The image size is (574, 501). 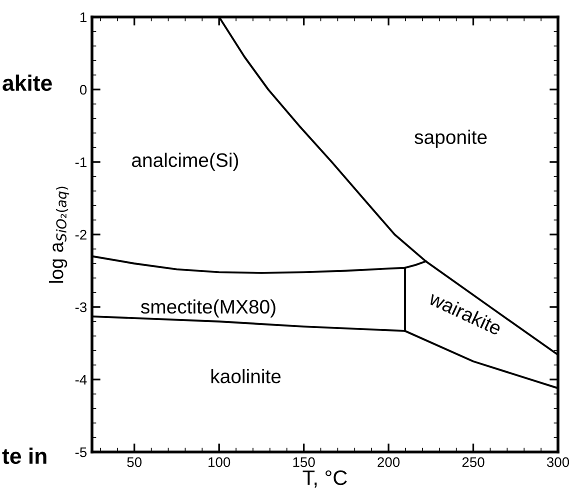 What do you see at coordinates (80, 162) in the screenshot?
I see `y-tick-label: -1` at bounding box center [80, 162].